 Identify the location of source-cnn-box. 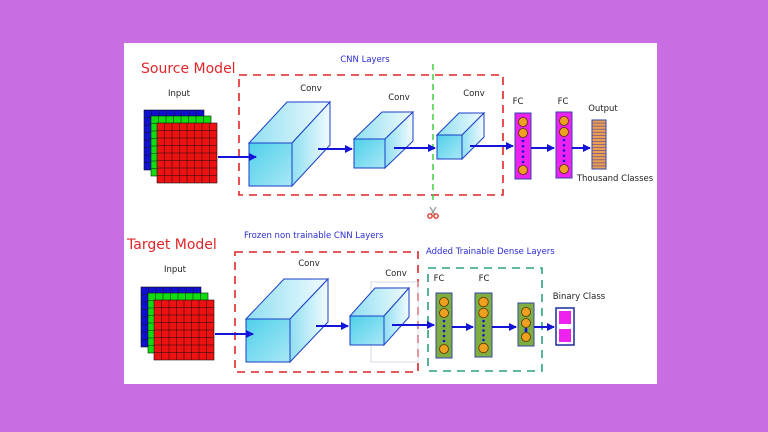
(371, 135).